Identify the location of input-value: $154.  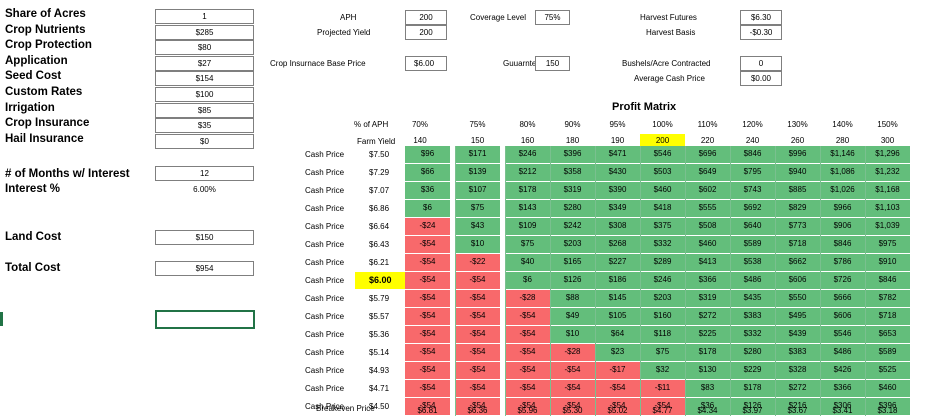
(204, 79).